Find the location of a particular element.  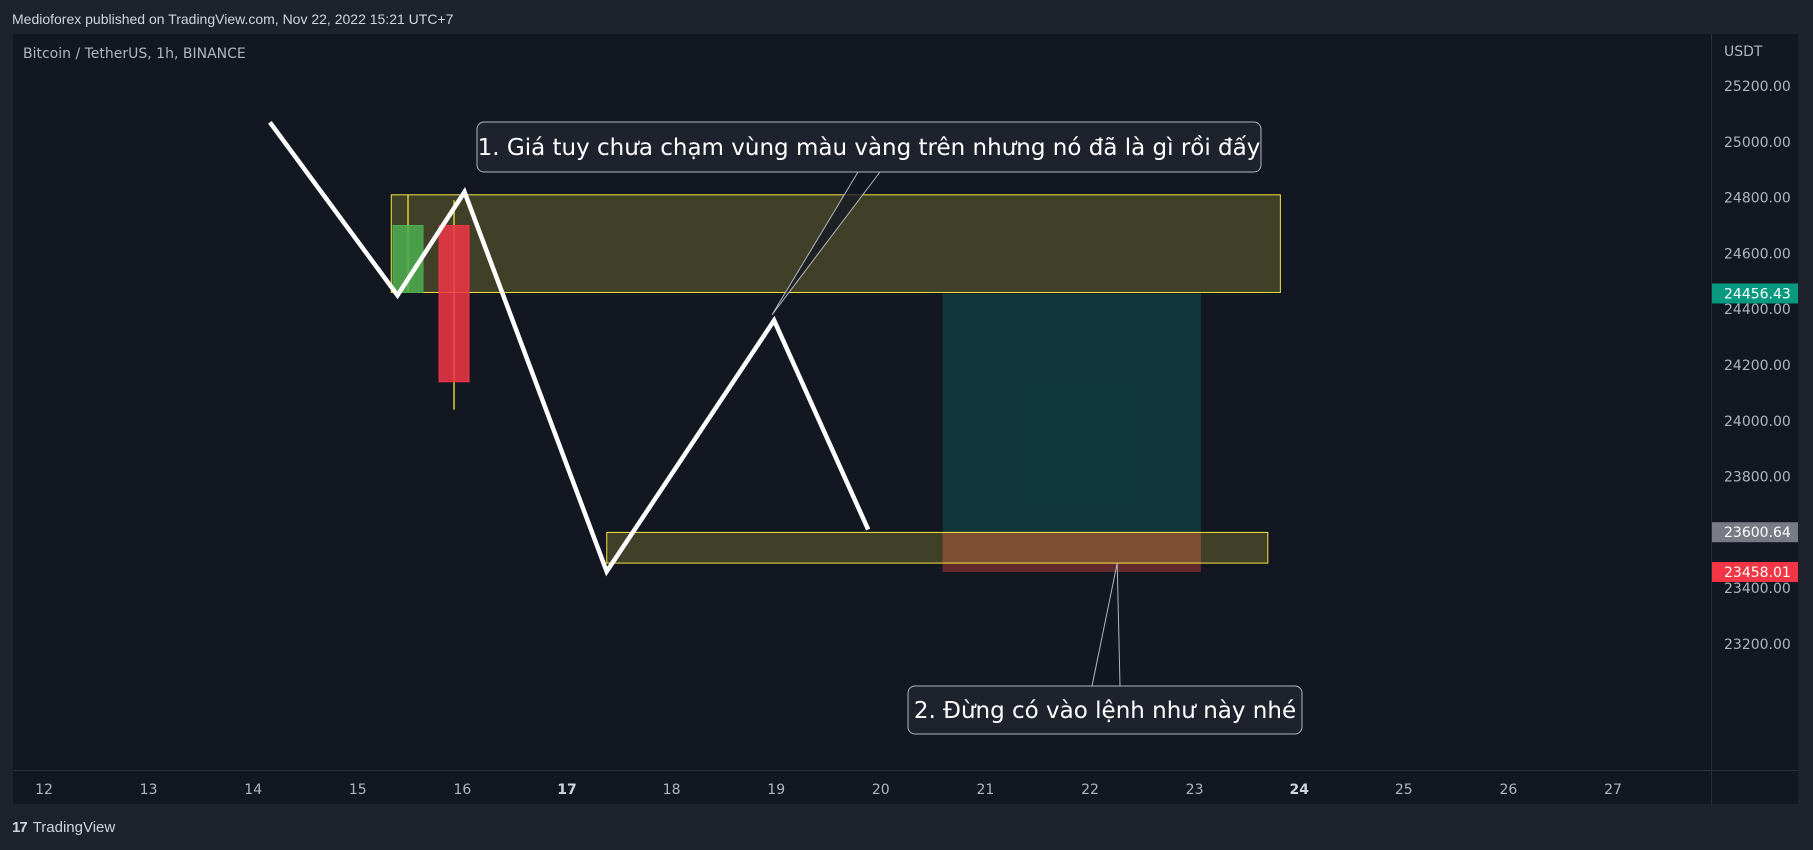

x-tick-label: 27 is located at coordinates (1613, 790).